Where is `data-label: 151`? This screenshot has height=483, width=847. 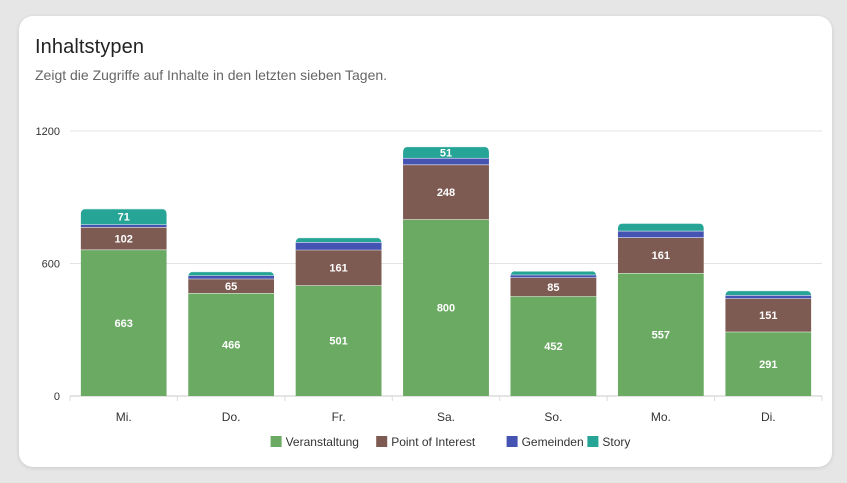
data-label: 151 is located at coordinates (768, 316).